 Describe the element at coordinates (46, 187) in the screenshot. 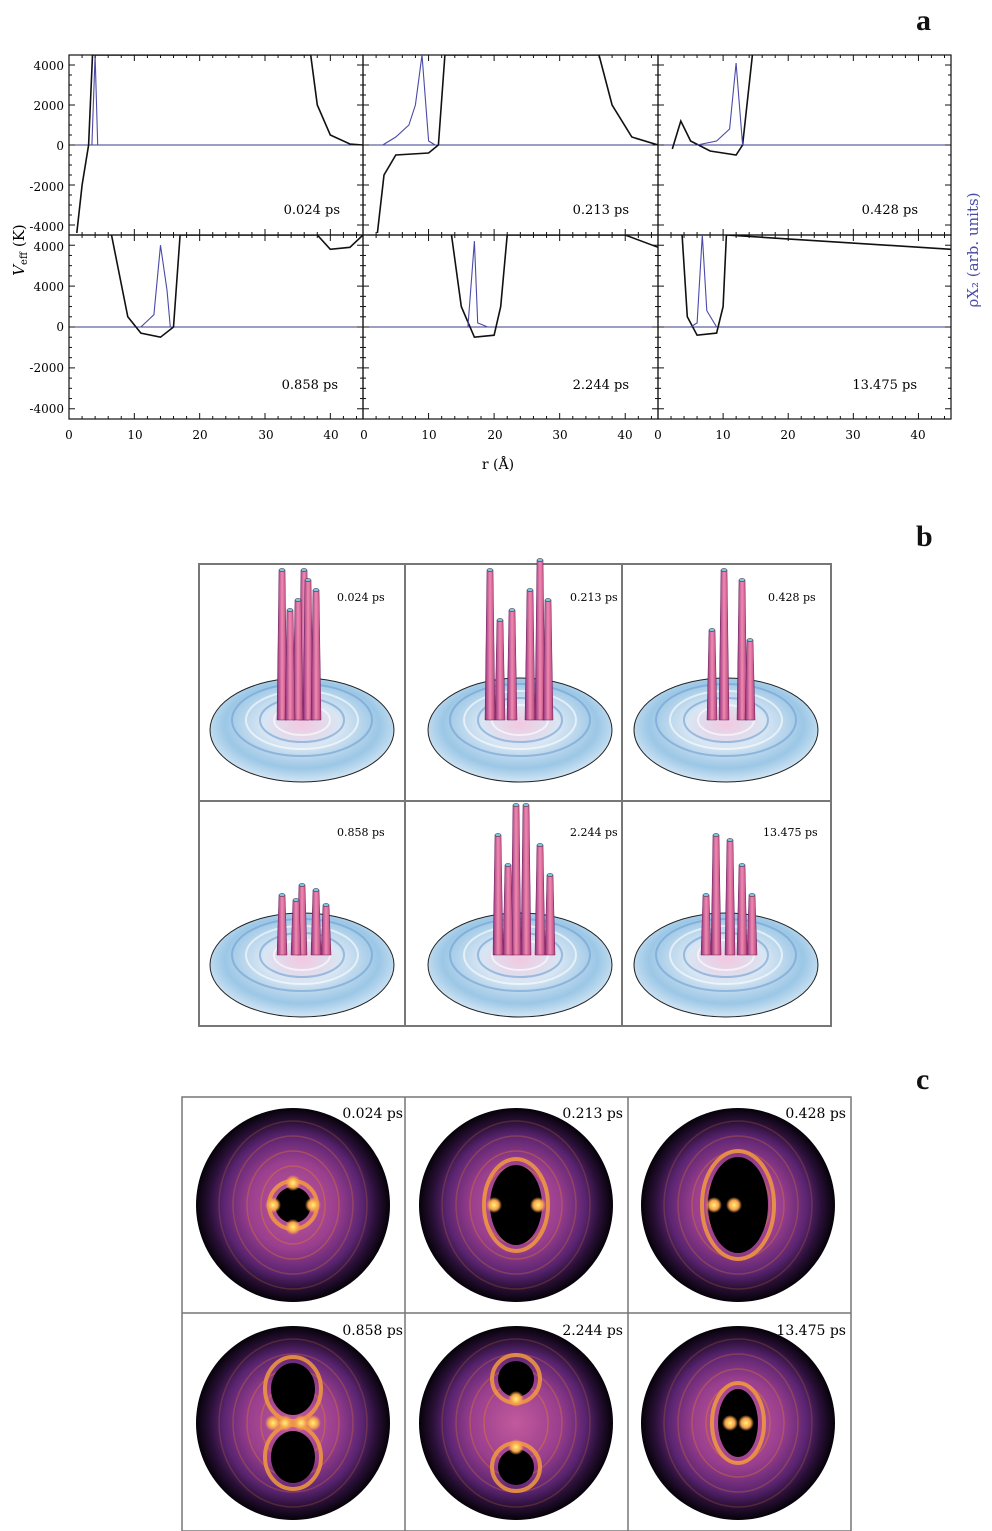

I see `ytick-top-3: -2000` at that location.